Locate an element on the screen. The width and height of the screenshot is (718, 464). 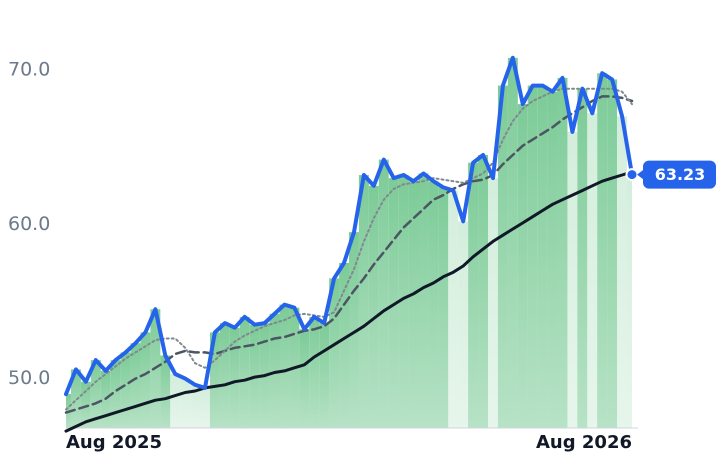
last-value-label: 63.23 is located at coordinates (680, 174).